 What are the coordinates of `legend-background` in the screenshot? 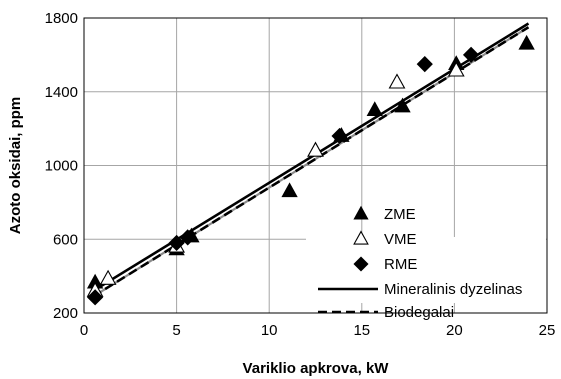 It's located at (426, 270).